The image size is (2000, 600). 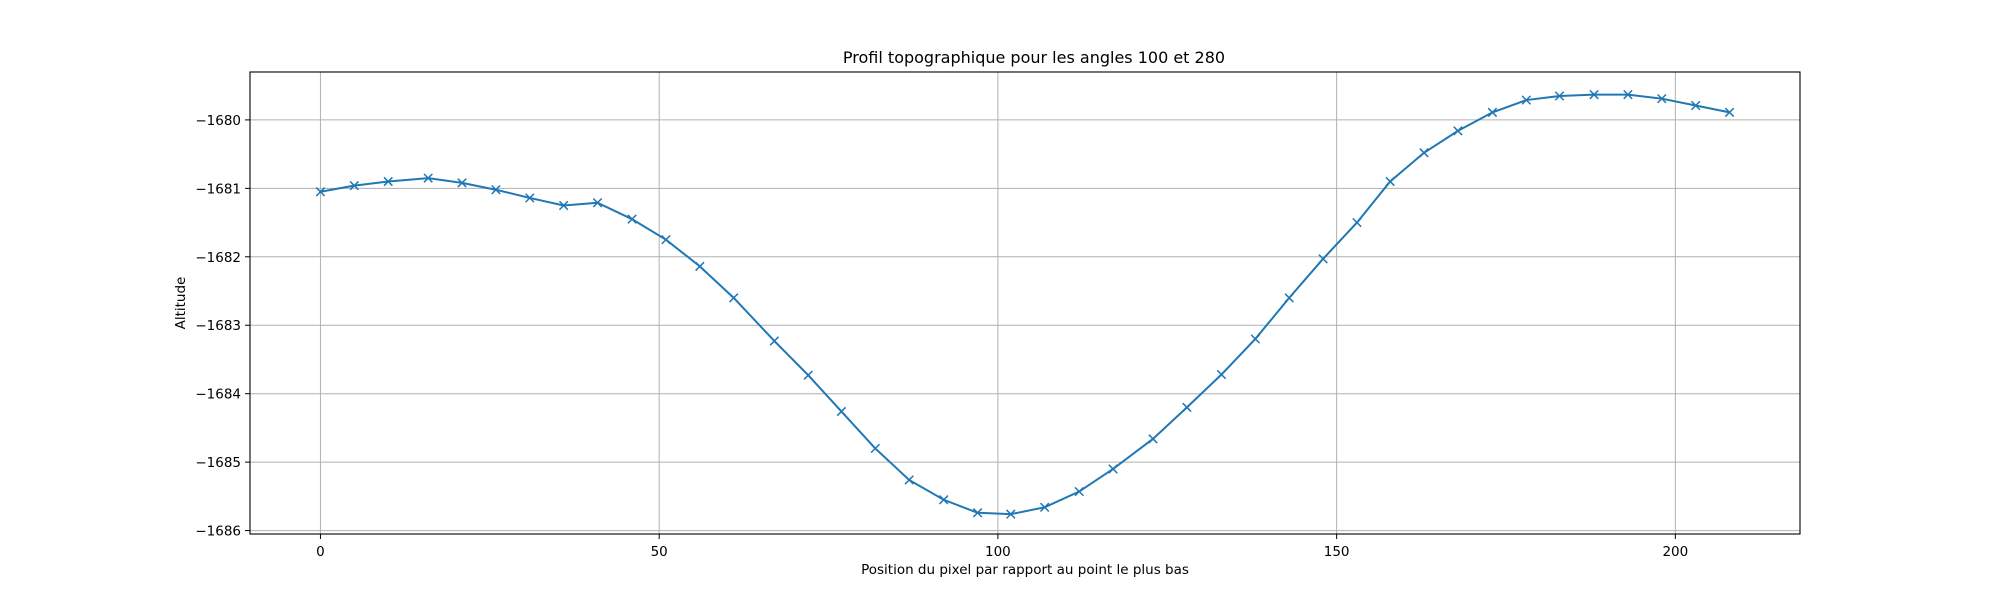 What do you see at coordinates (998, 552) in the screenshot?
I see `x-tick-label: 100` at bounding box center [998, 552].